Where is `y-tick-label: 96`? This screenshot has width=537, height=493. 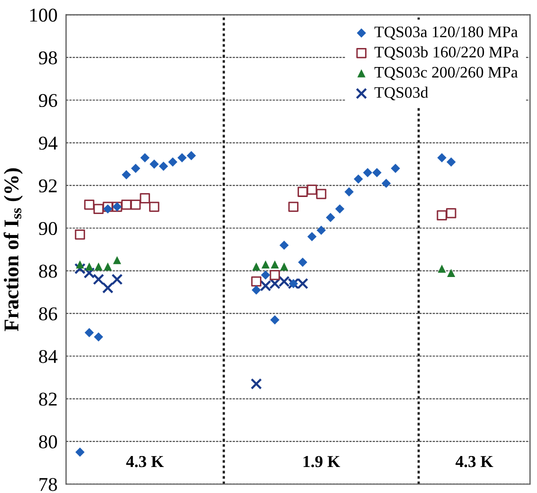 y-tick-label: 96 is located at coordinates (48, 101).